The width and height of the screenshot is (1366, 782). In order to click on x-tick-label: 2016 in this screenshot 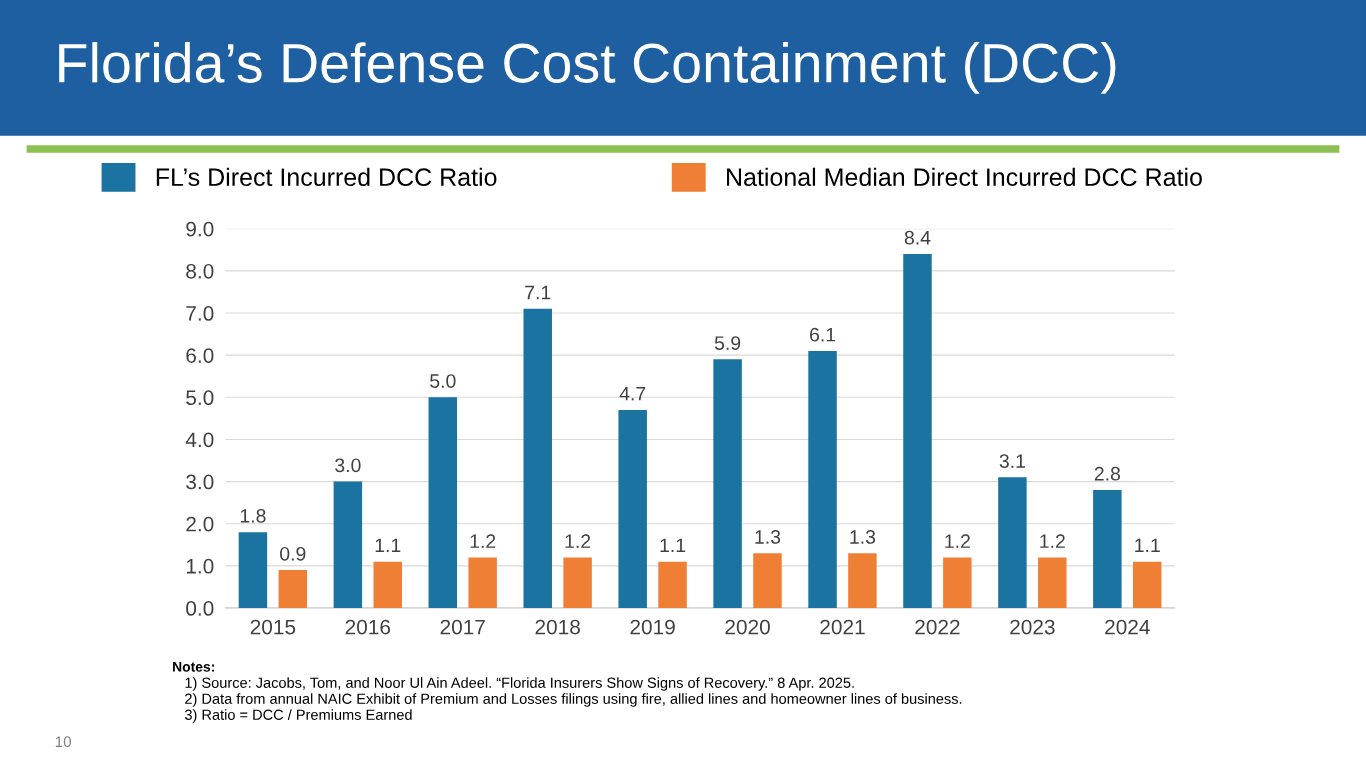, I will do `click(368, 627)`.